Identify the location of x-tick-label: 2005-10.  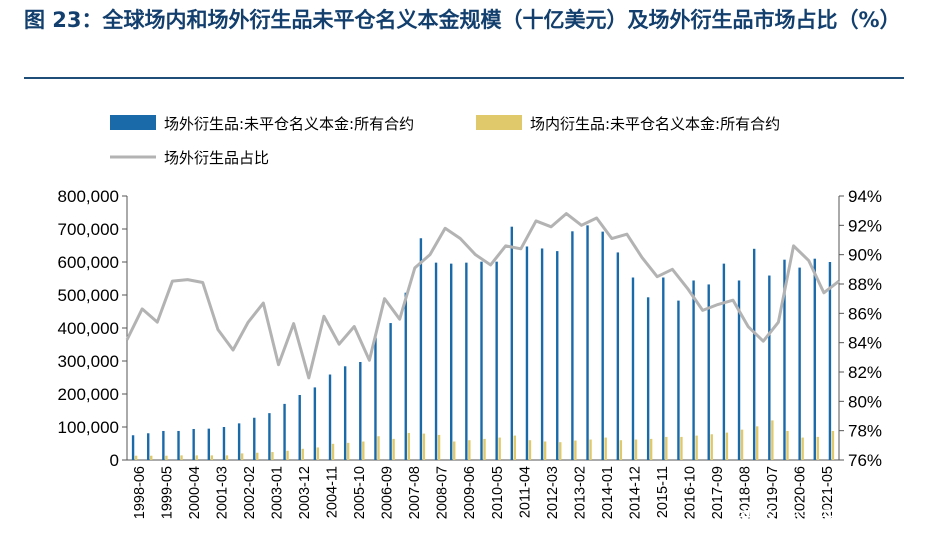
(360, 492).